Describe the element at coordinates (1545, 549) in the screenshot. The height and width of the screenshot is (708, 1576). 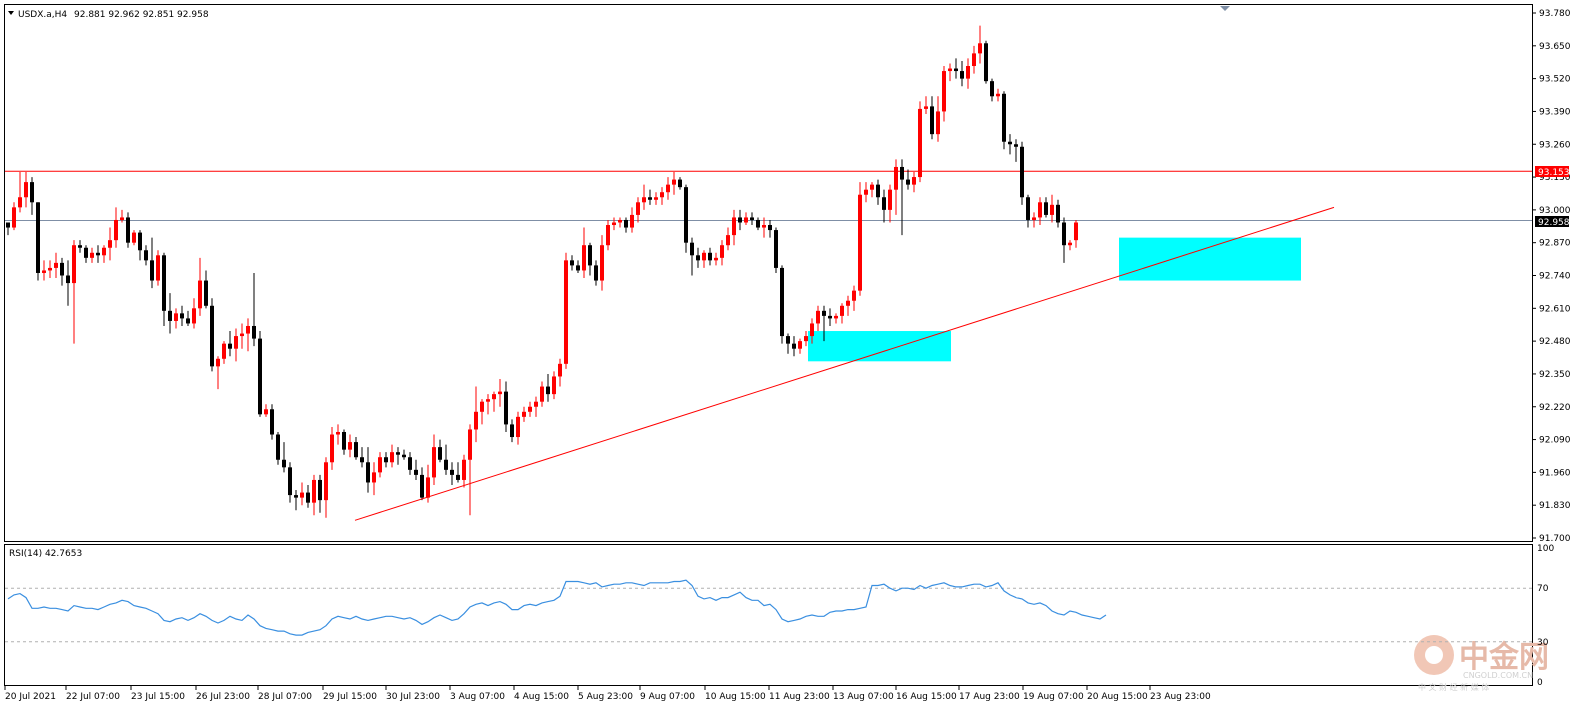
I see `rsi-tick-label: 100` at that location.